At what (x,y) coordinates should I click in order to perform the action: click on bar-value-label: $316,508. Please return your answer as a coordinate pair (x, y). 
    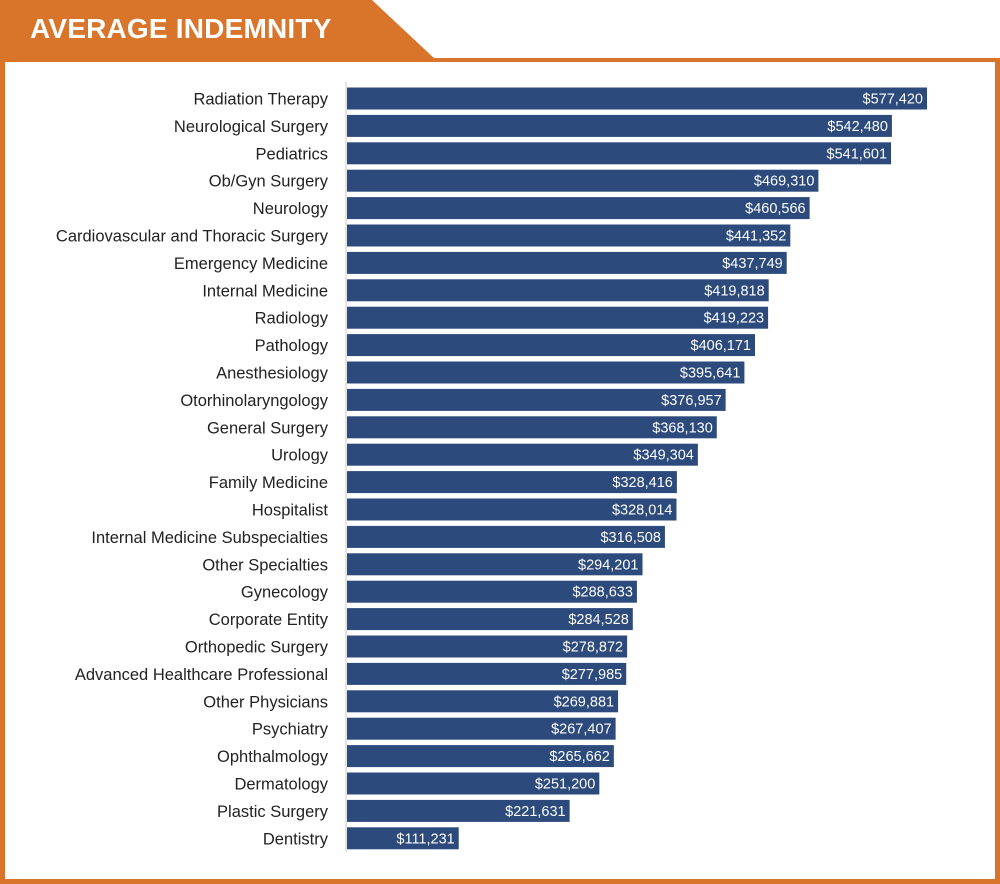
    Looking at the image, I should click on (630, 538).